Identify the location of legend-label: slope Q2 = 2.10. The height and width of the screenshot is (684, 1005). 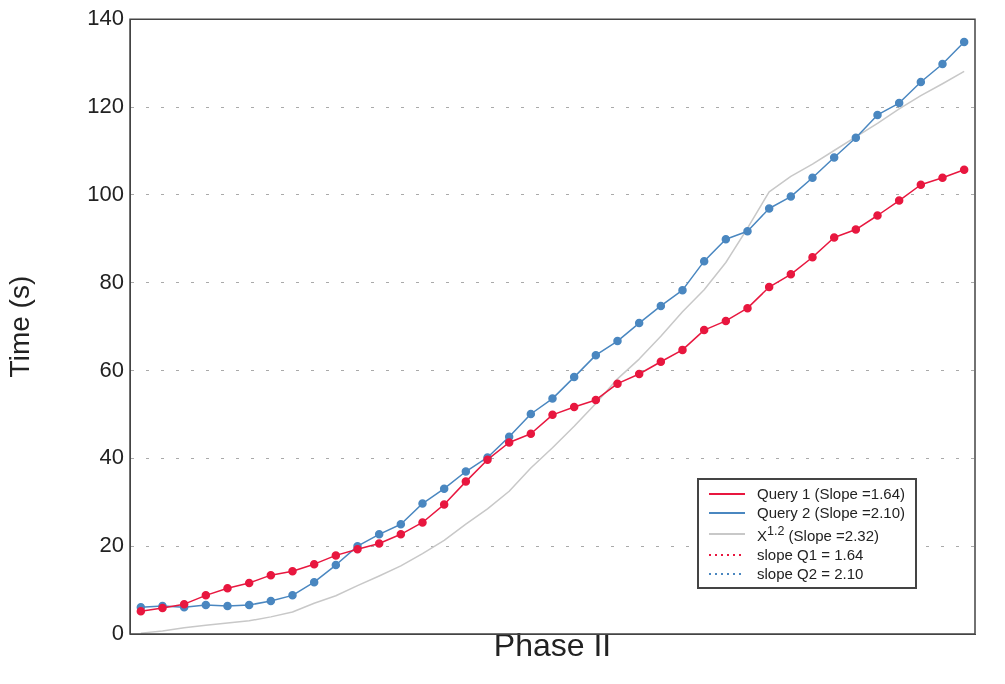
(810, 573).